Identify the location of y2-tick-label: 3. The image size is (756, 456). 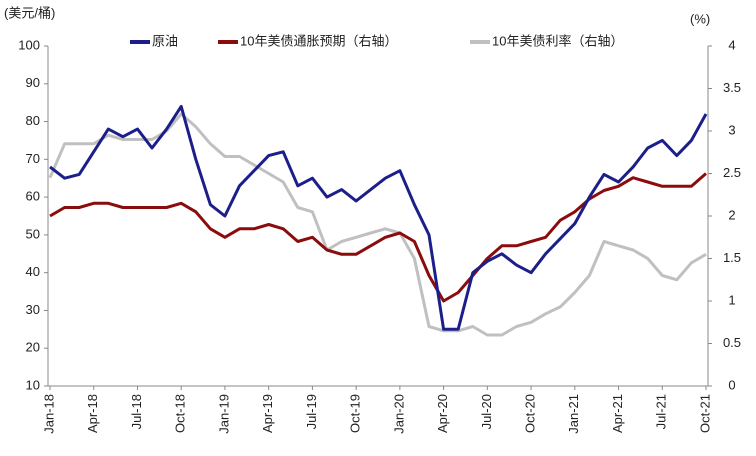
(731, 129).